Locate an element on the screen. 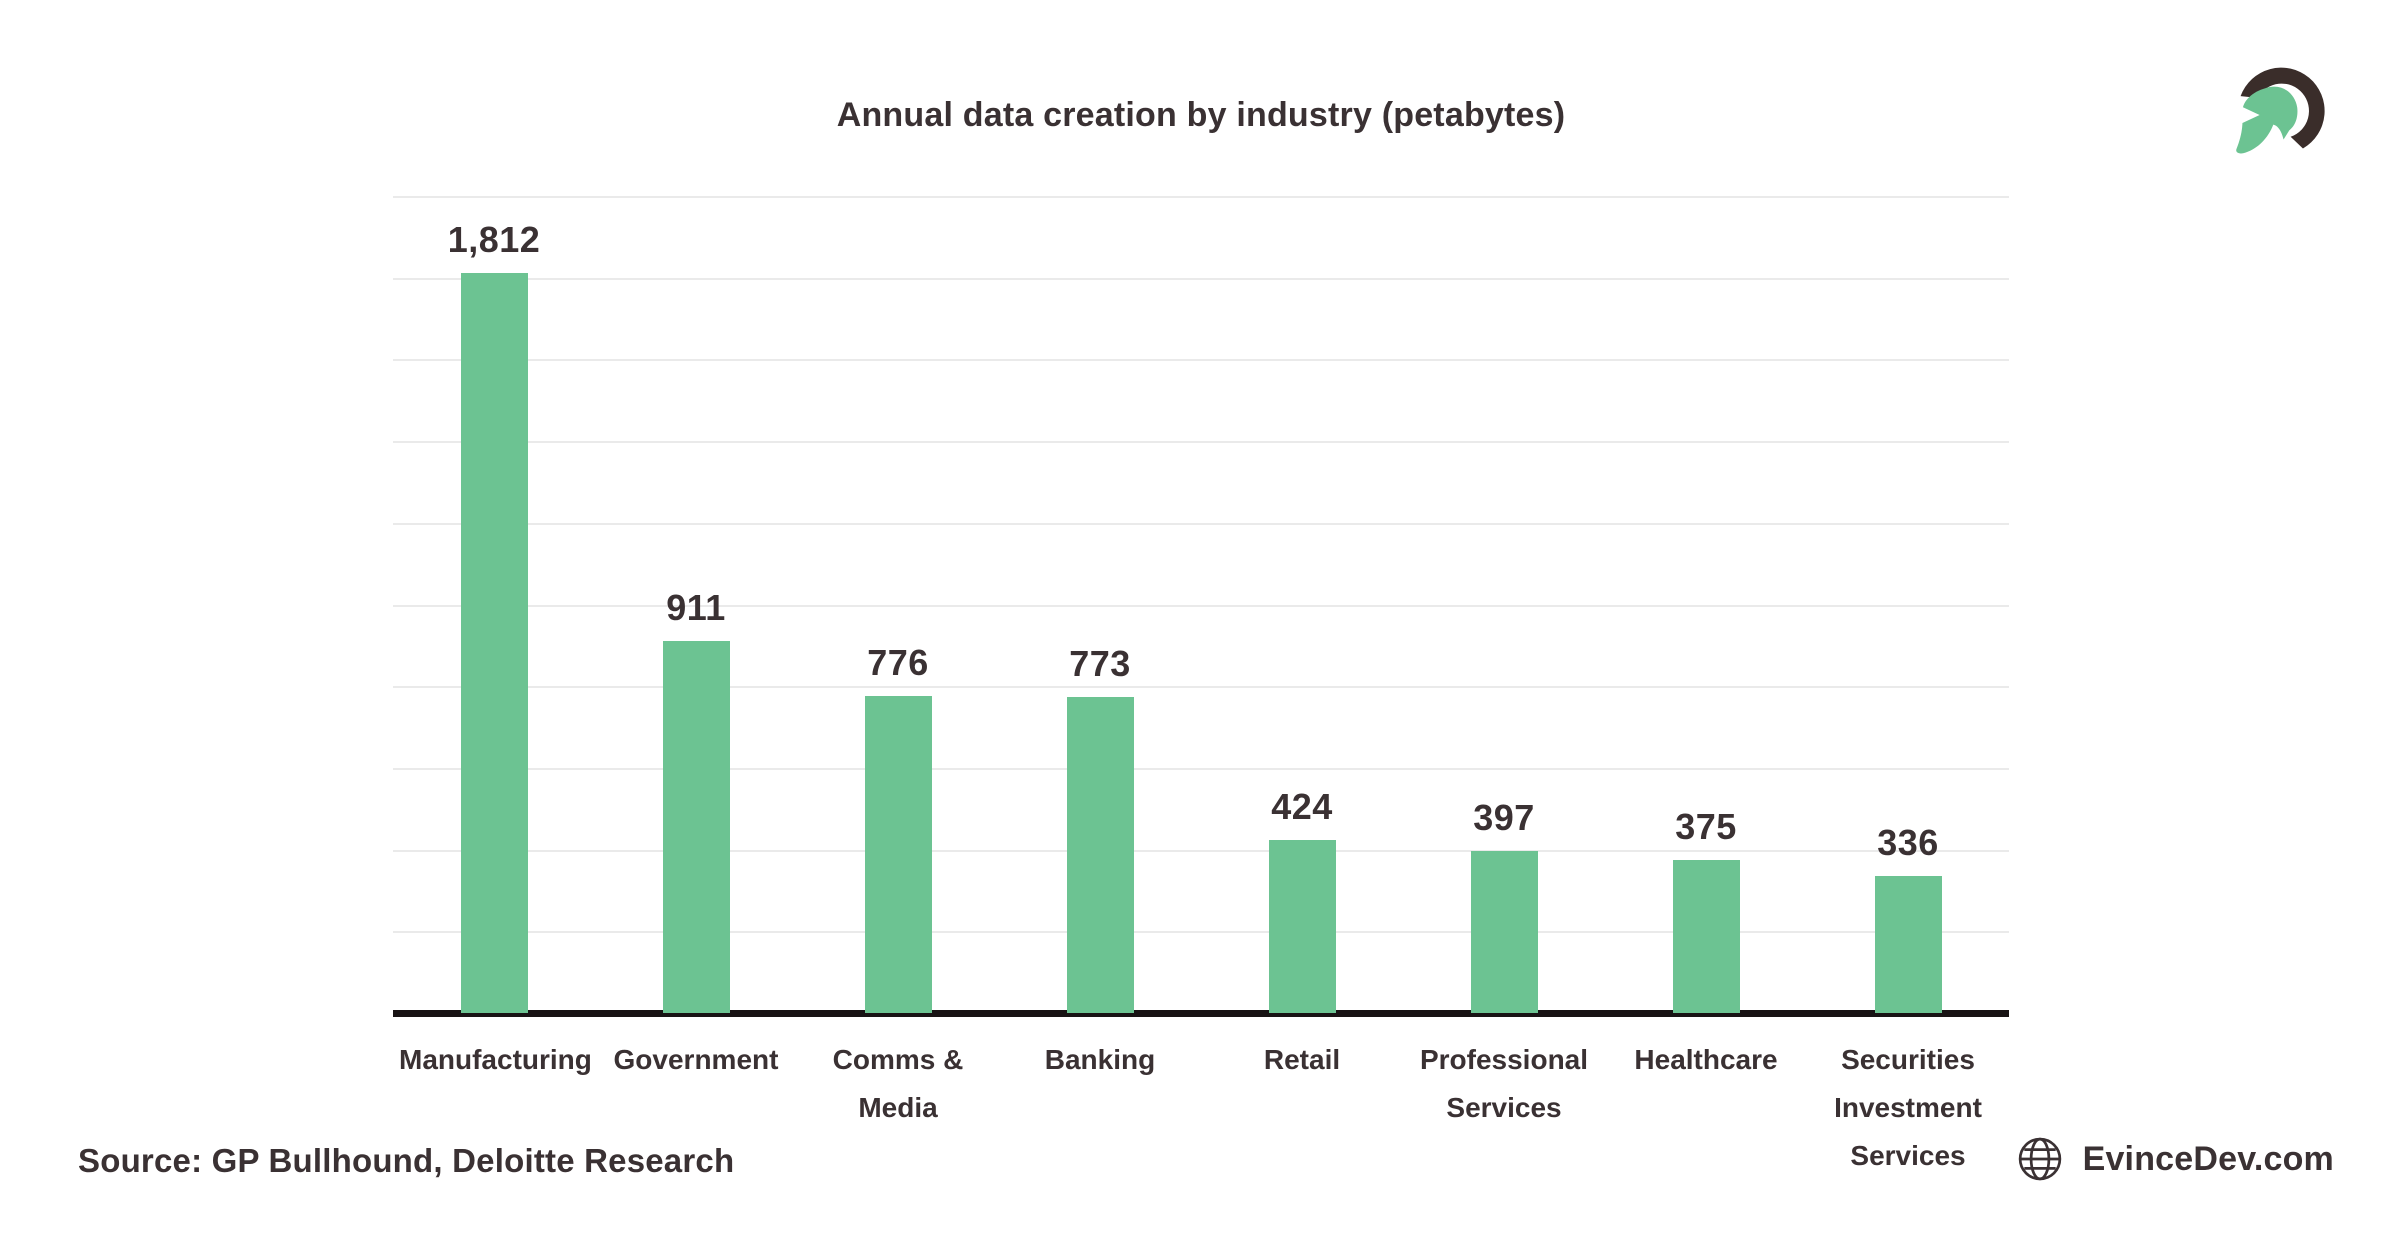  bar-value-label-retail: 424 is located at coordinates (1302, 806).